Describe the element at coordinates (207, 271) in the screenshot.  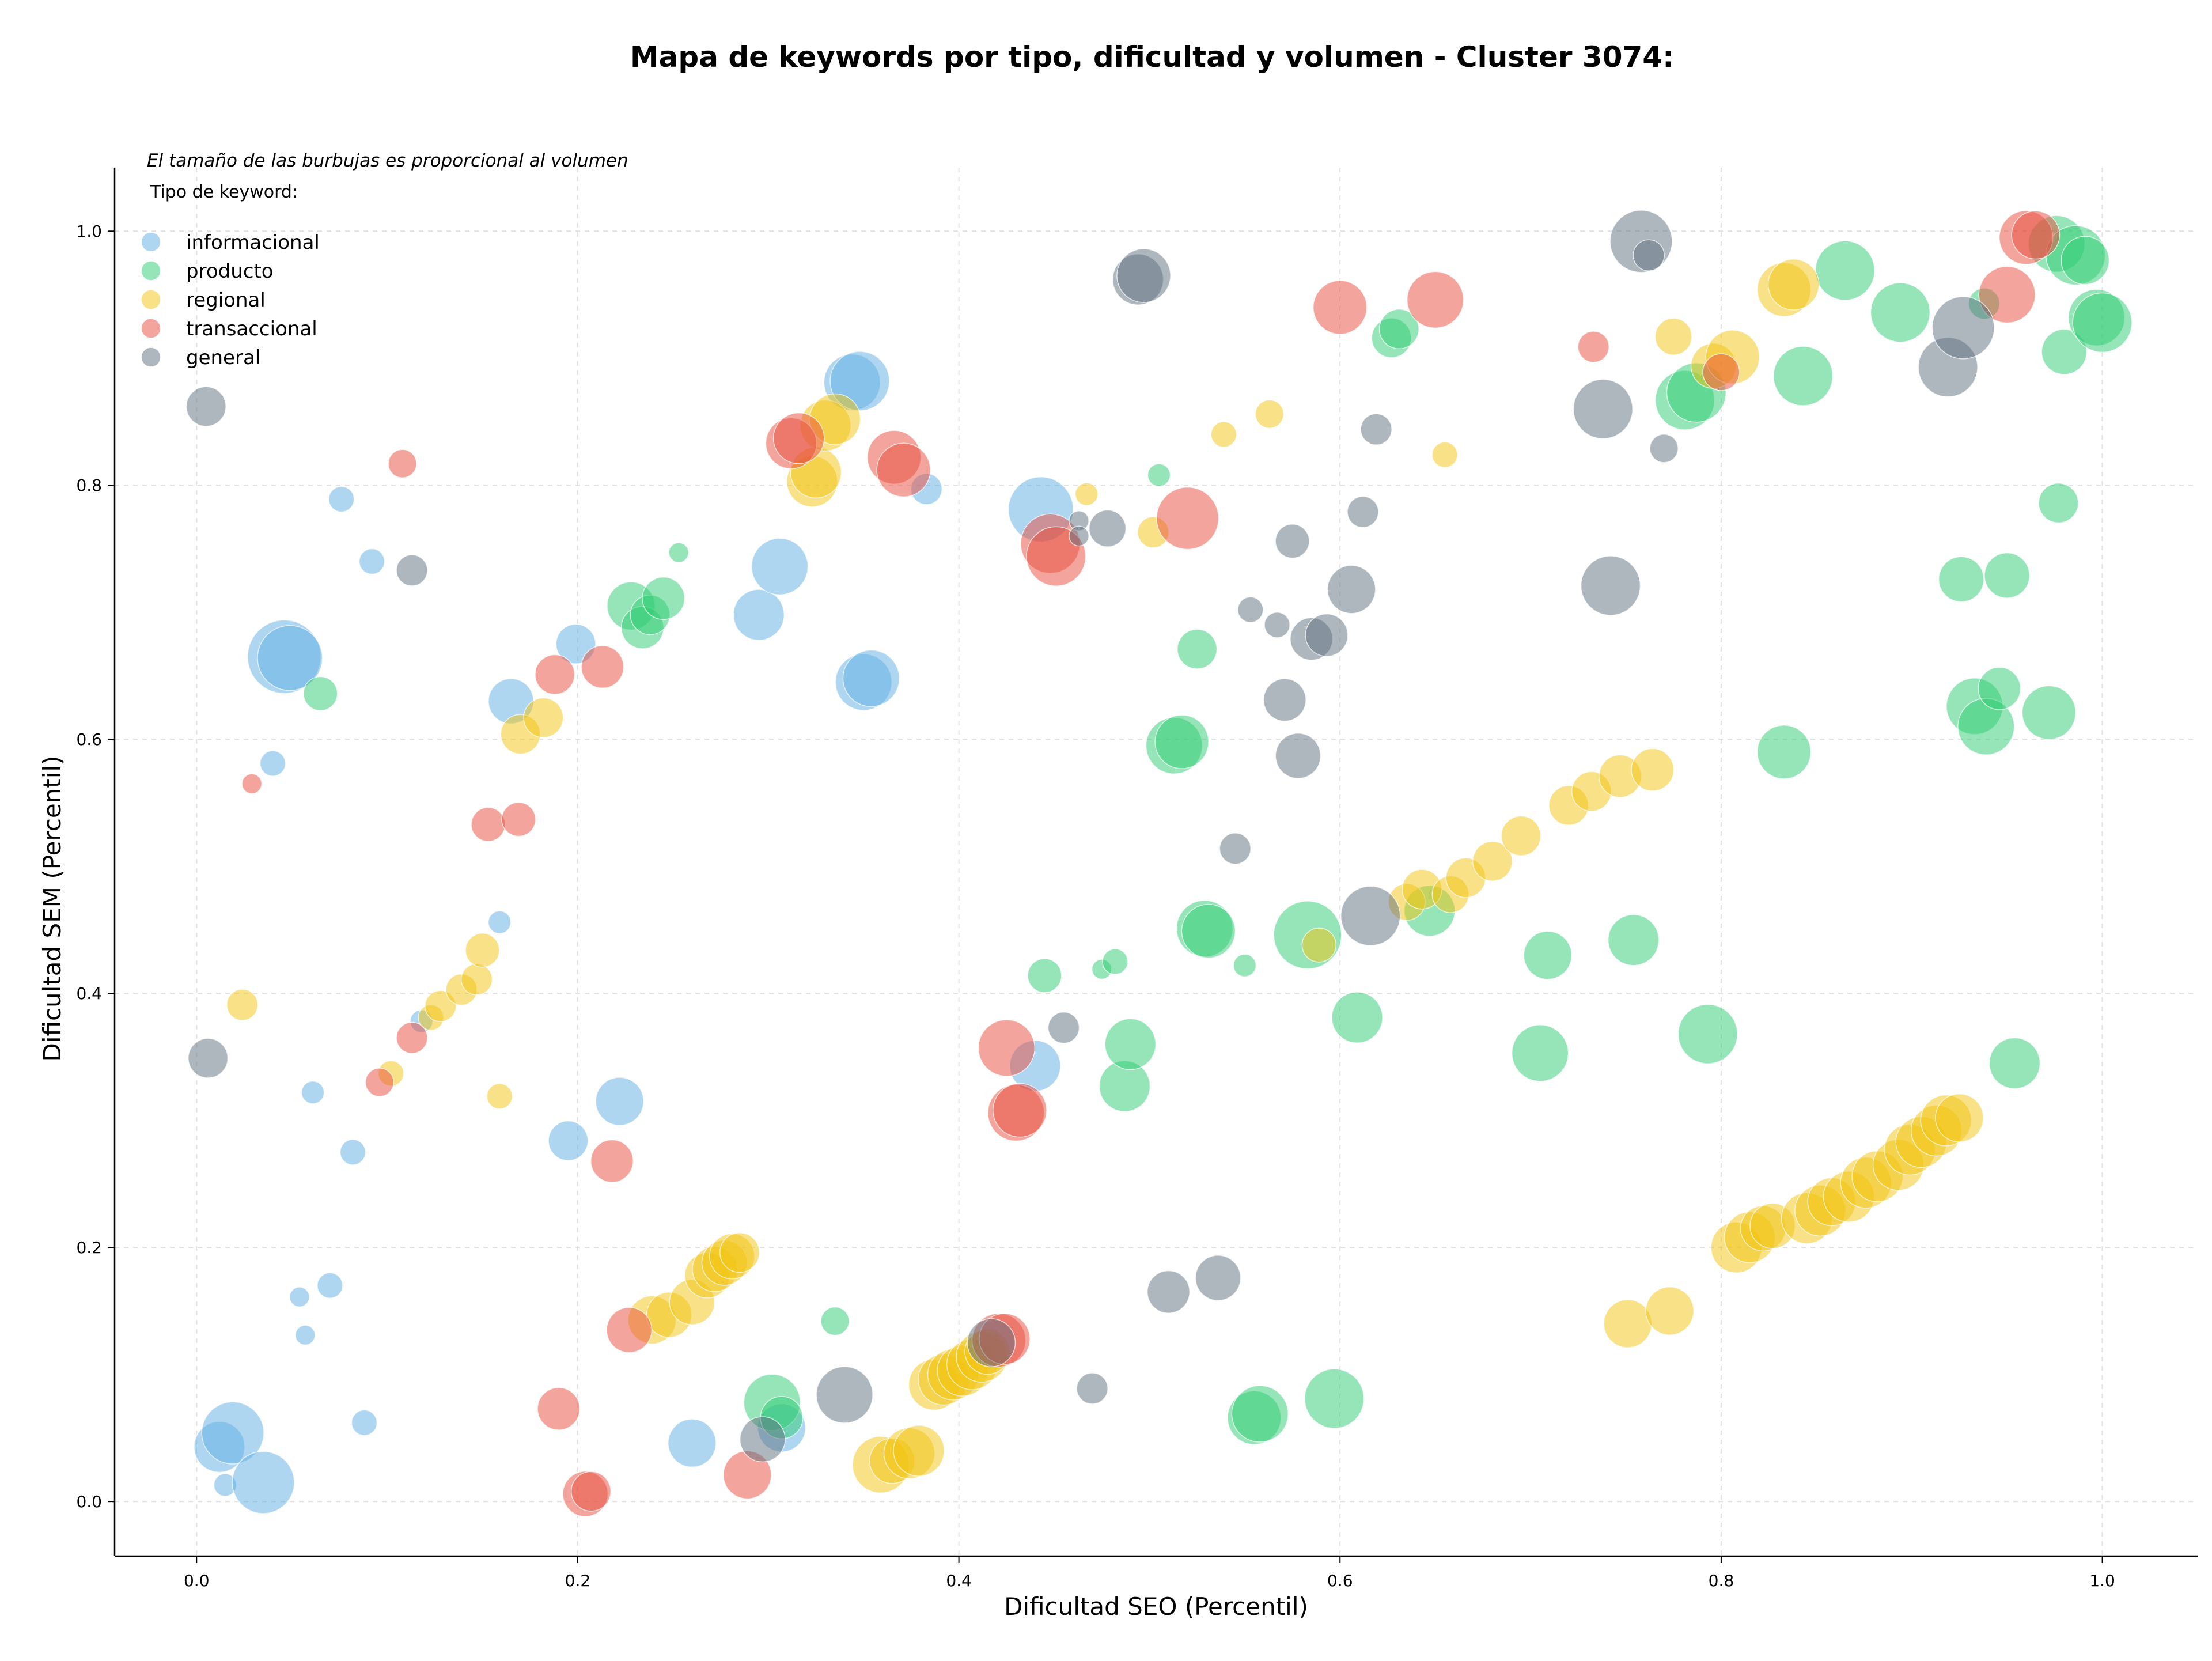
I see `legend-item-producto: producto` at that location.